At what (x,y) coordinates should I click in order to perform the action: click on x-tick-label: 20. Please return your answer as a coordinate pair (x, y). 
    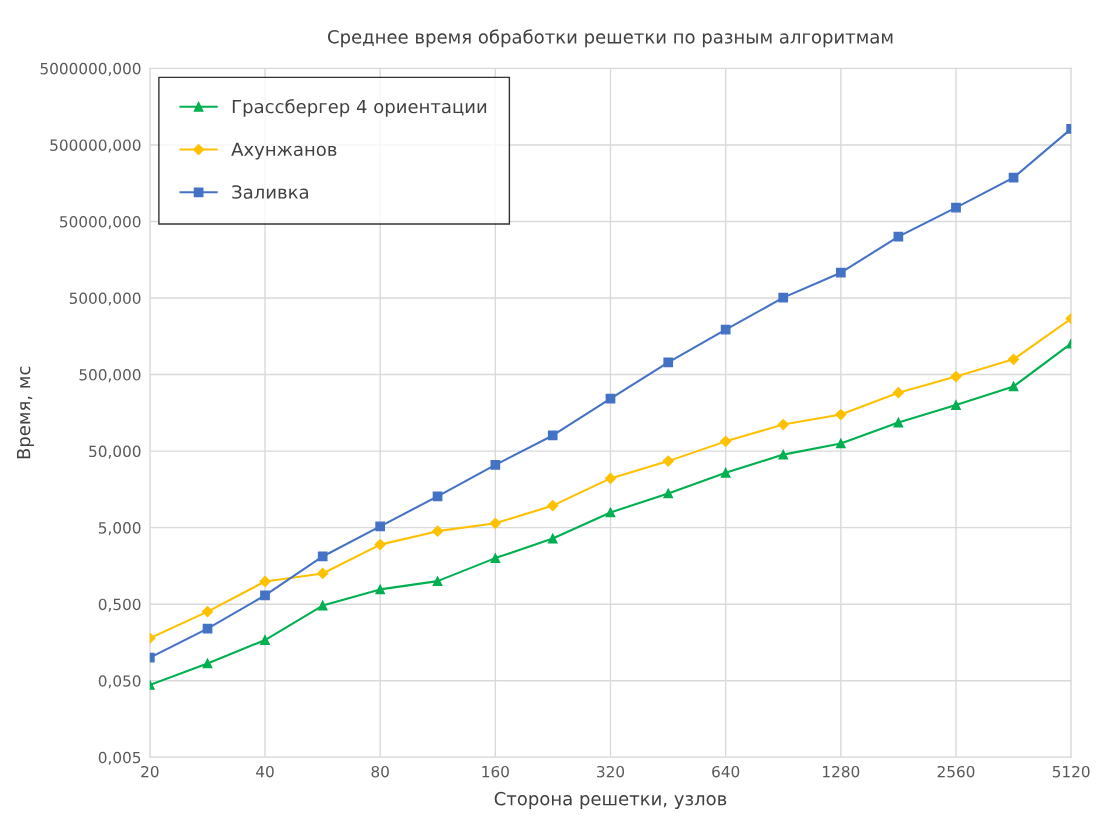
    Looking at the image, I should click on (150, 771).